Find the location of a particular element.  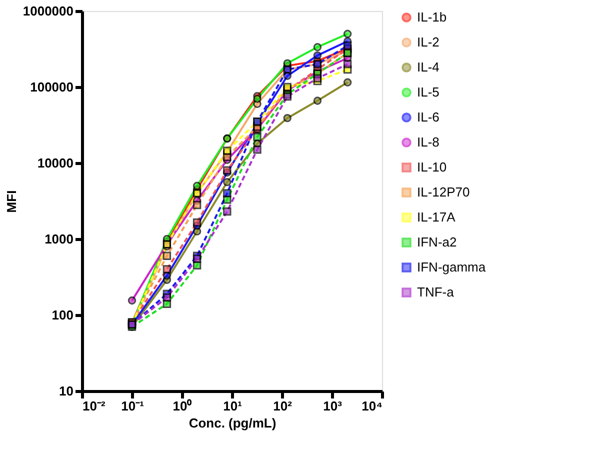

legend-label: IL-12P70 is located at coordinates (443, 192).